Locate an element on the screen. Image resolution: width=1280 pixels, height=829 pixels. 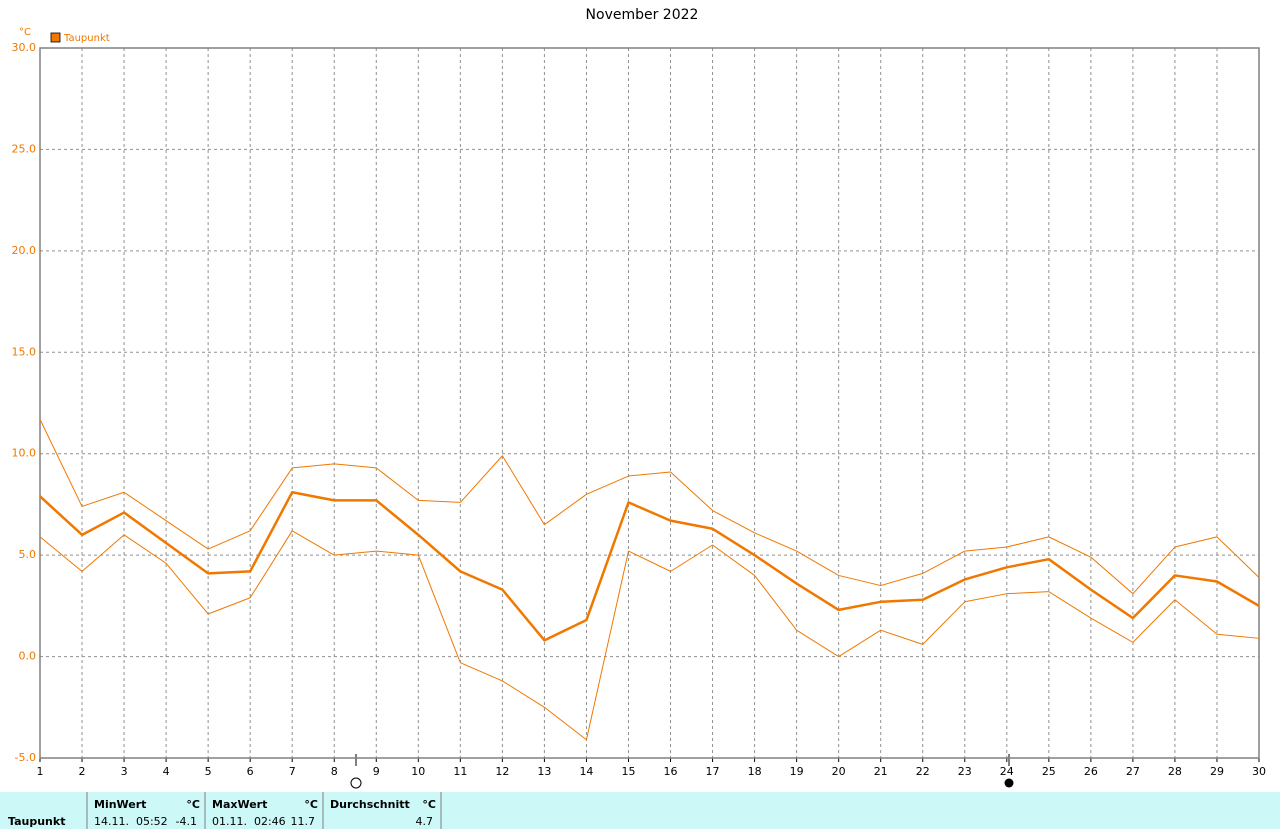
x-tick-label: 12 is located at coordinates (502, 771).